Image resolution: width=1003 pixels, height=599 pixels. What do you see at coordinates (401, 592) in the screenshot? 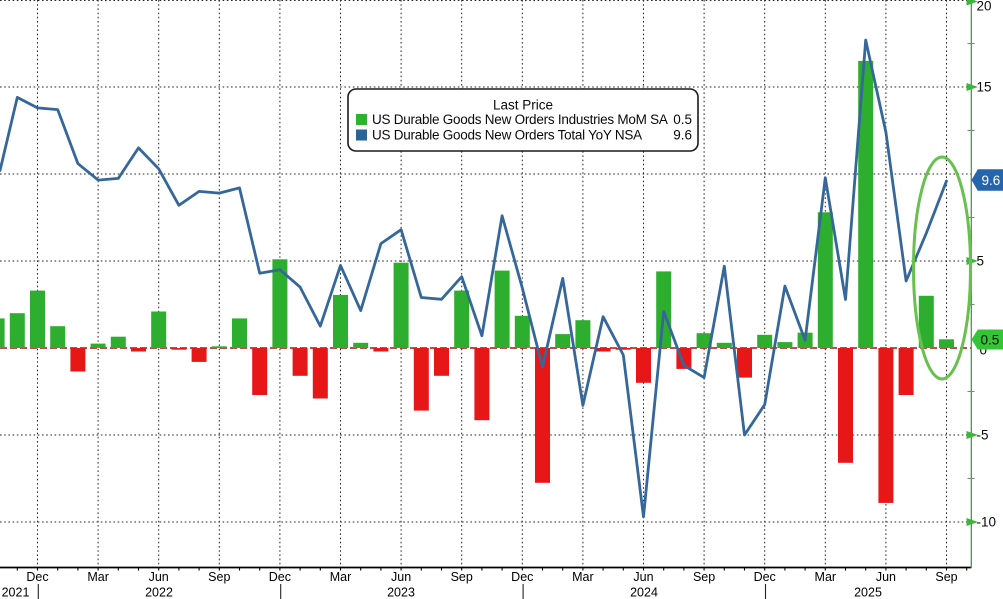
I see `svg-text: 2023` at bounding box center [401, 592].